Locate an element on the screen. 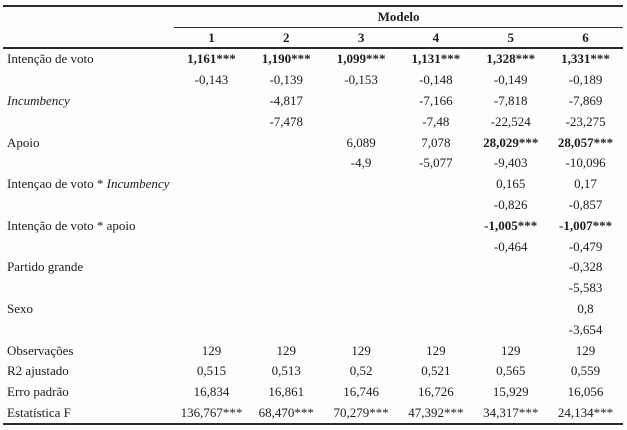  table-row: Sexo 0,8 is located at coordinates (313, 309).